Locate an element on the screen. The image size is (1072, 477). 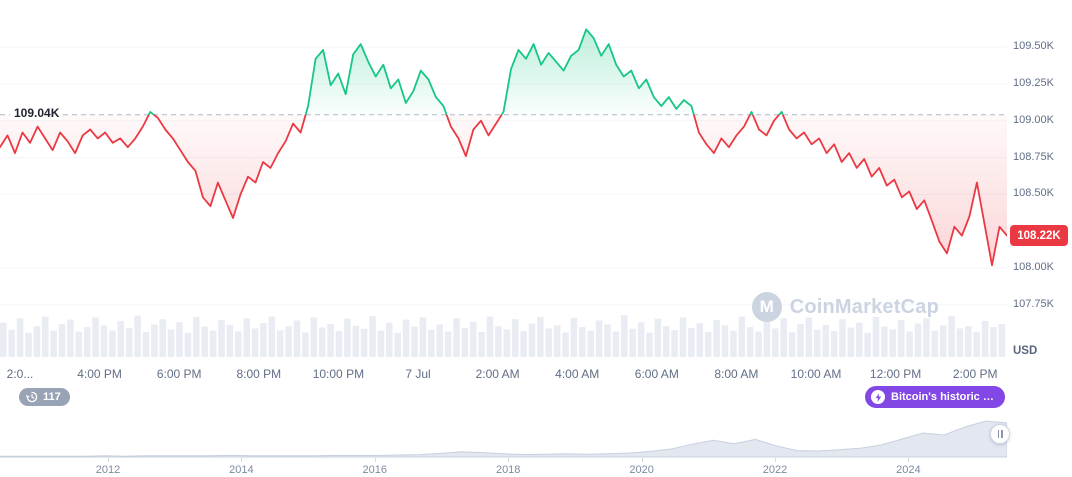
year-axis: 2012 2014 2016 2018 2020 2022 2024 is located at coordinates (503, 467).